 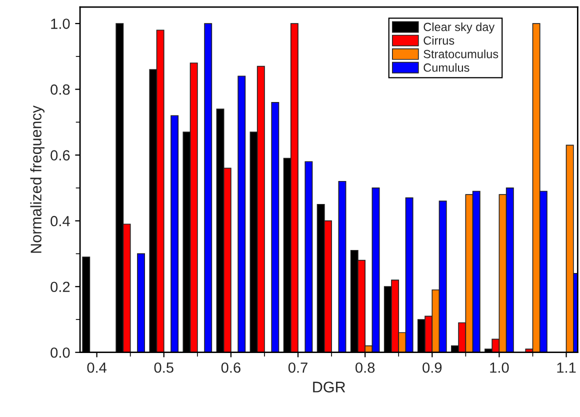 I want to click on y-tick-label: 0.2, so click(x=60, y=287).